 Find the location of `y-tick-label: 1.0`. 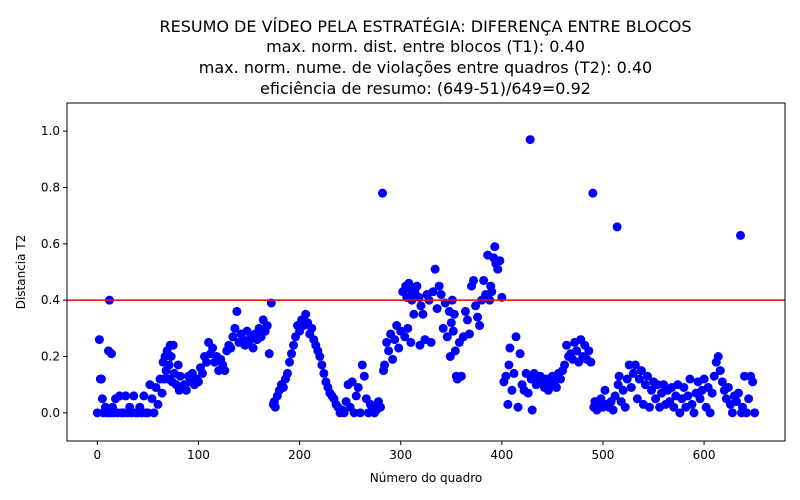

y-tick-label: 1.0 is located at coordinates (50, 131).